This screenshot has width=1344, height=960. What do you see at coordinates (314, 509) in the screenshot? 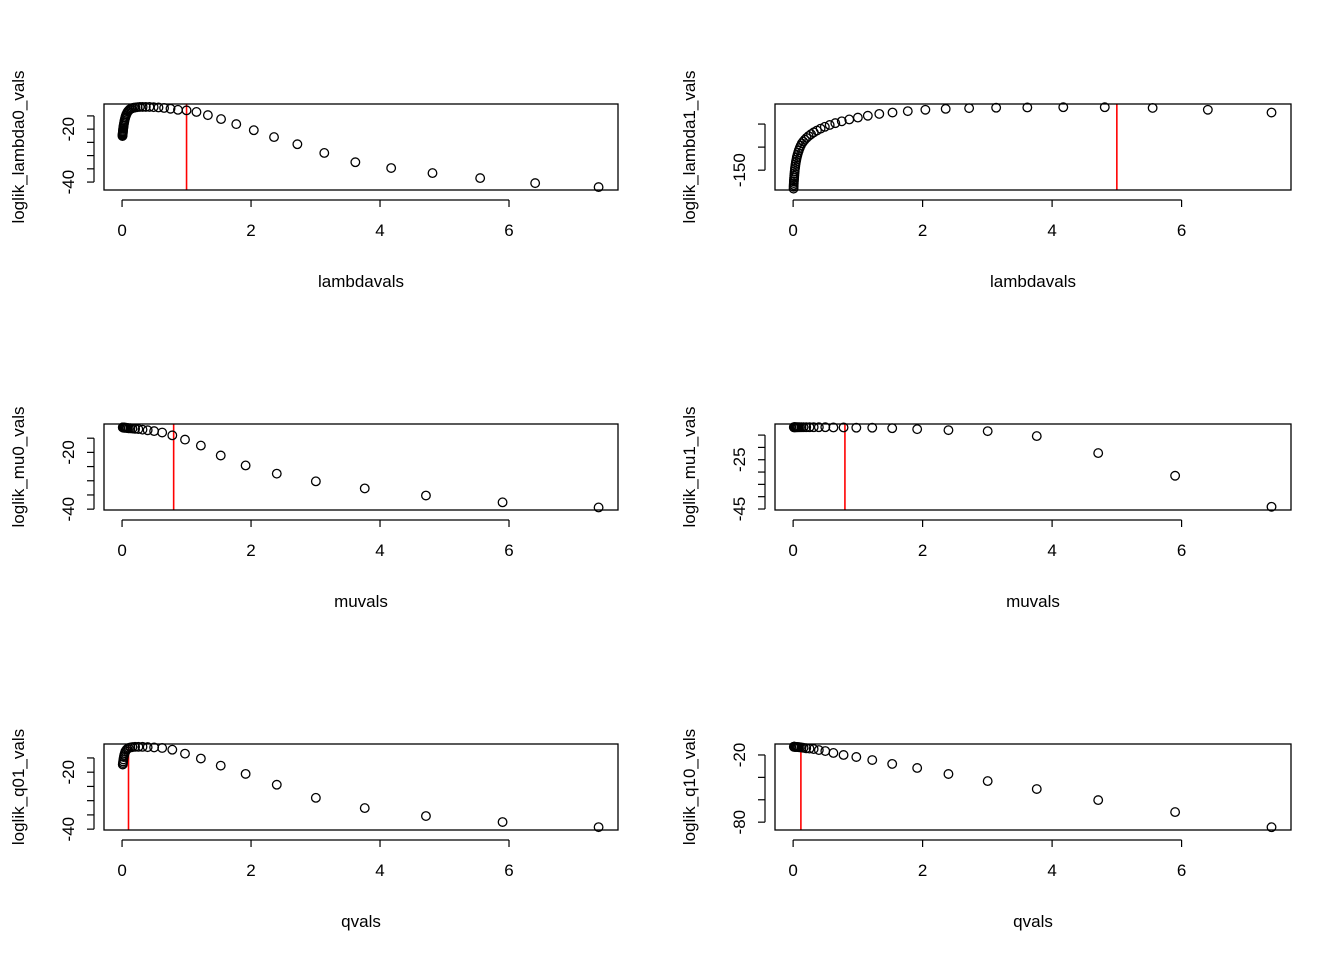
I see `panel-loglik-mu0-vals: 0 2 4 6 muvals -20 -40 loglik_mu0_vals` at bounding box center [314, 509].